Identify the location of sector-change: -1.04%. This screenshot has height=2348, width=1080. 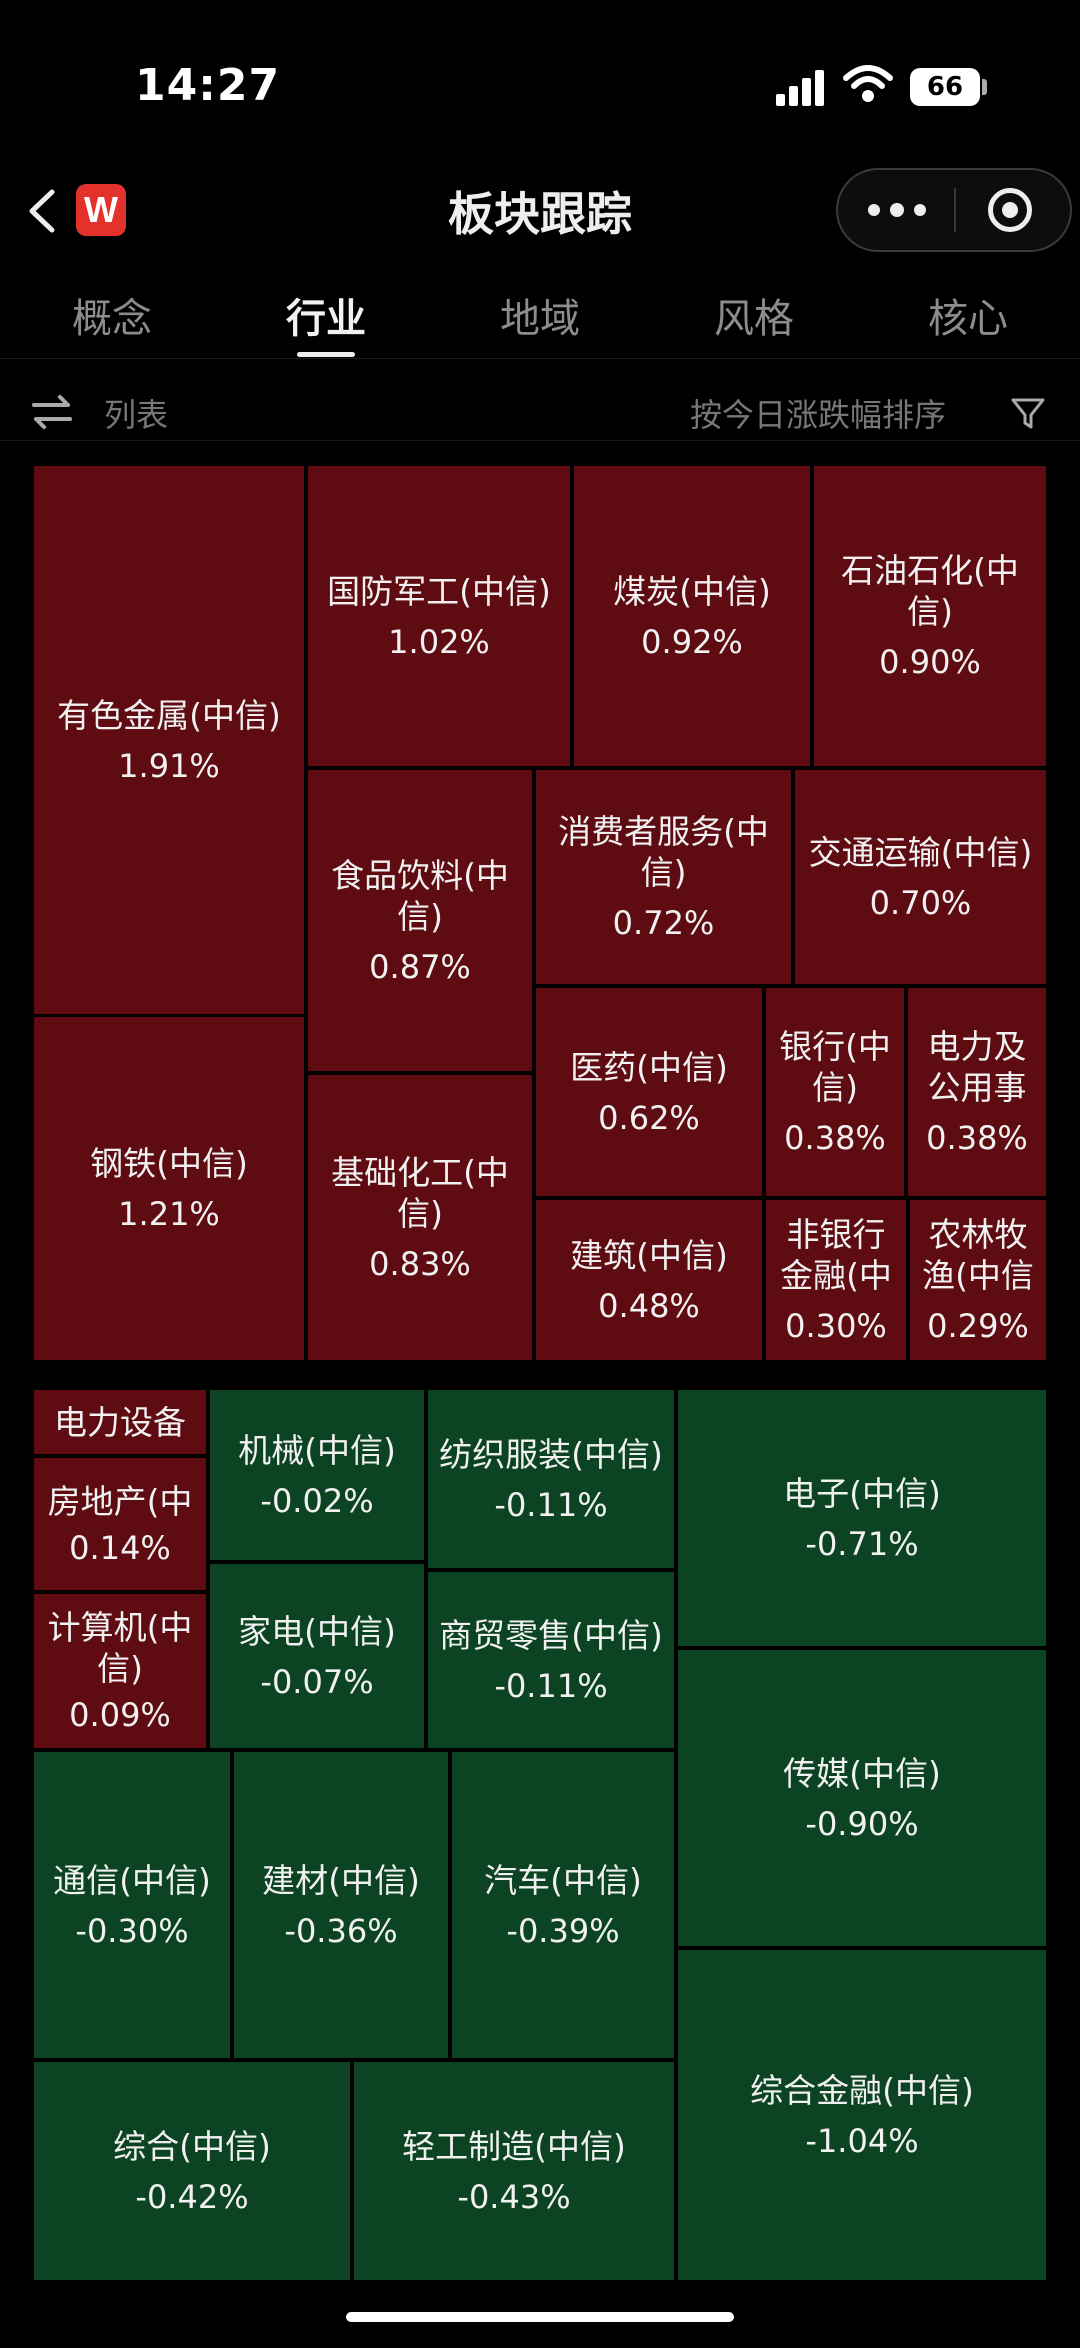
(862, 2140).